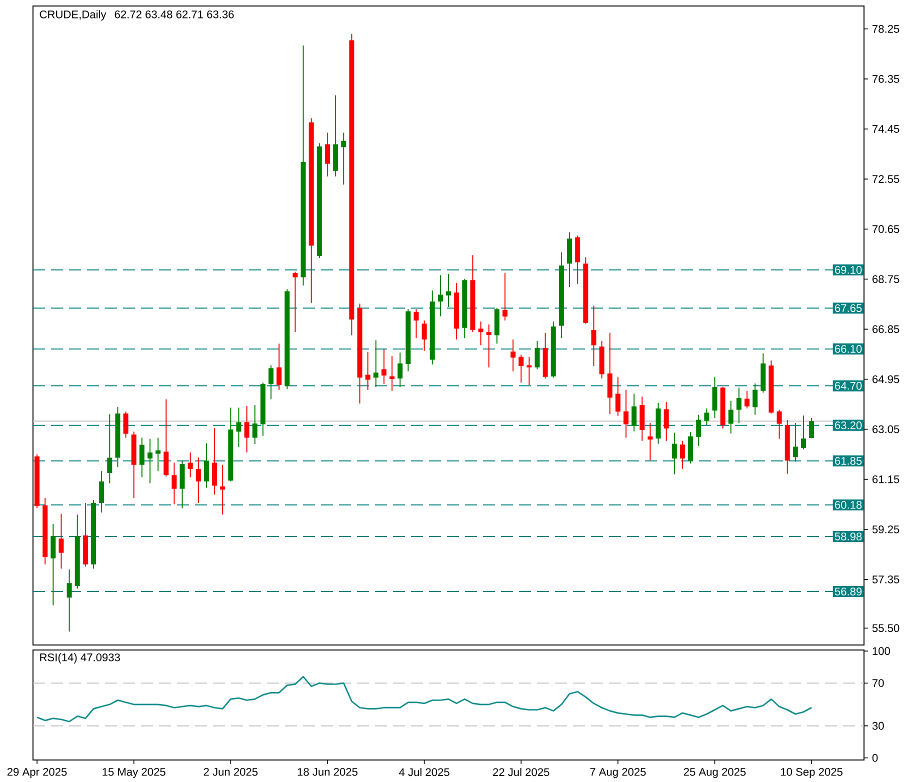 The image size is (914, 782). Describe the element at coordinates (878, 726) in the screenshot. I see `y-tick-label: 30` at that location.